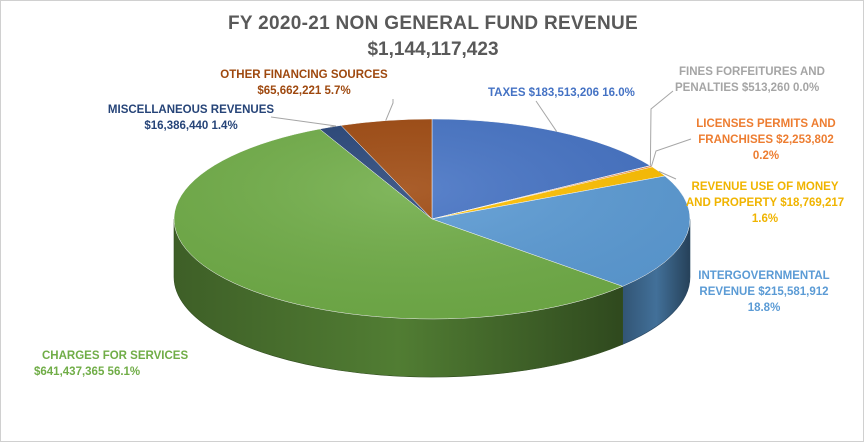 Image resolution: width=864 pixels, height=442 pixels. I want to click on label-miscellaneous-line2: $16,386,440 1.4%, so click(191, 126).